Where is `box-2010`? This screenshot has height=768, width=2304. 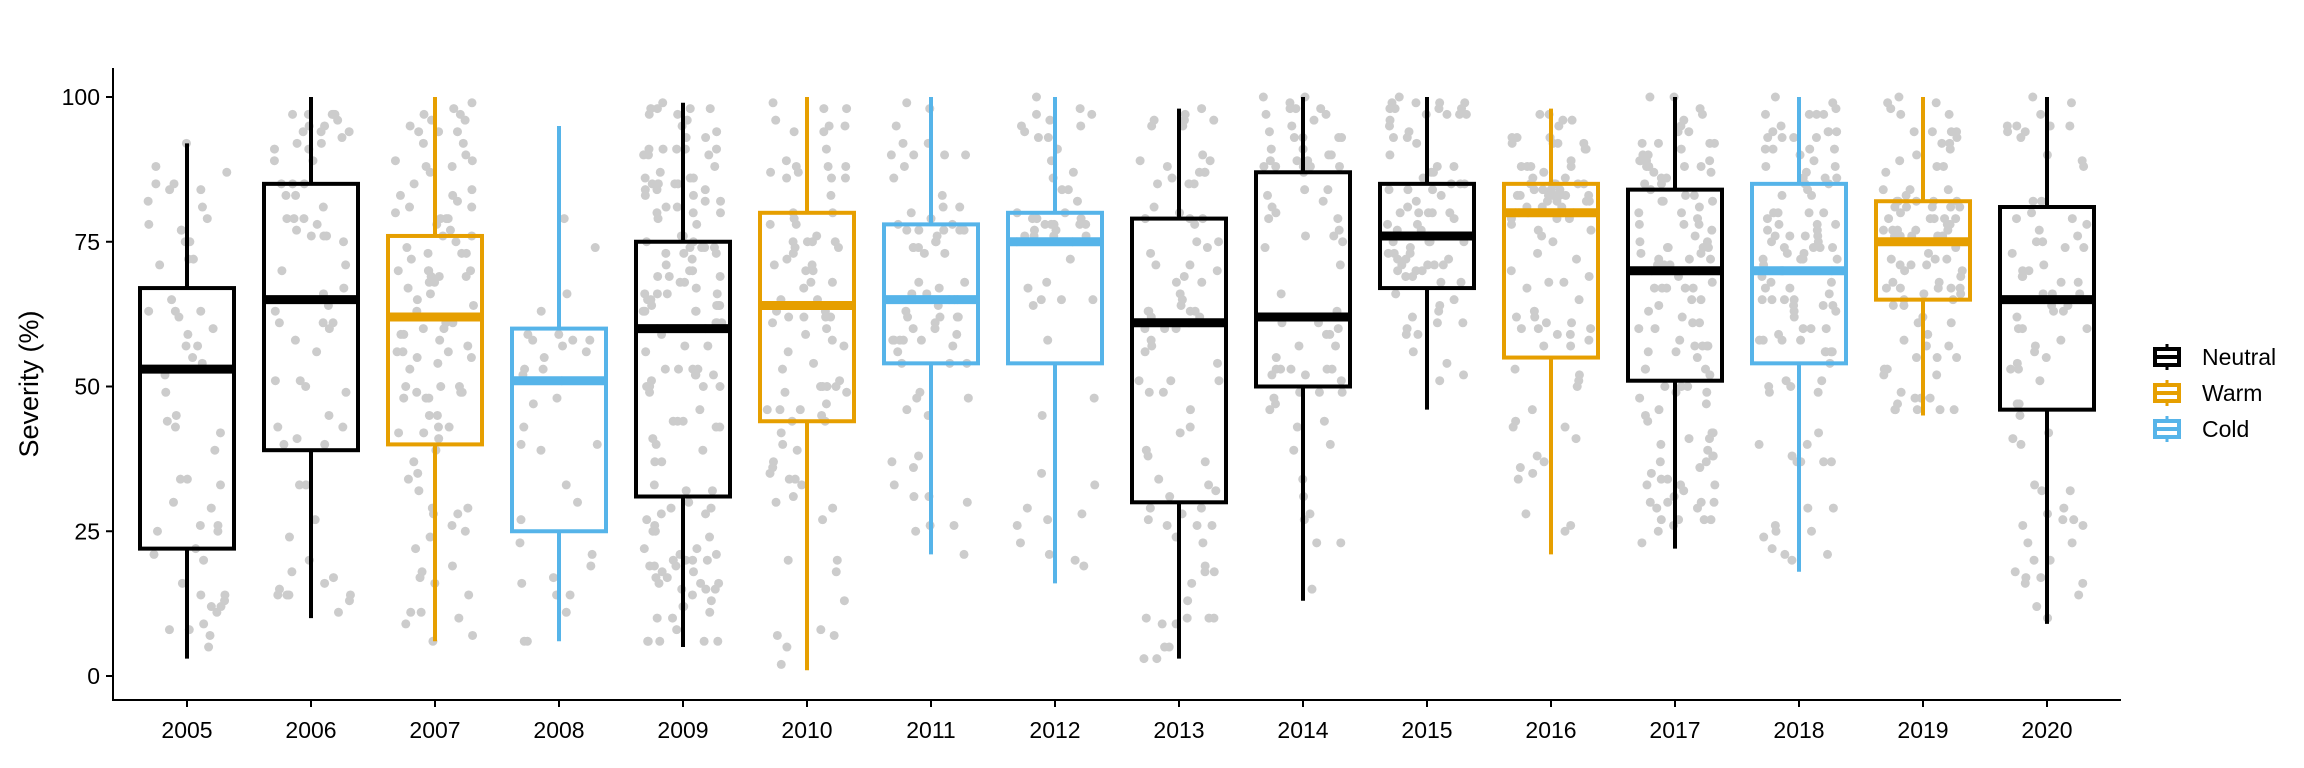 box-2010 is located at coordinates (807, 384).